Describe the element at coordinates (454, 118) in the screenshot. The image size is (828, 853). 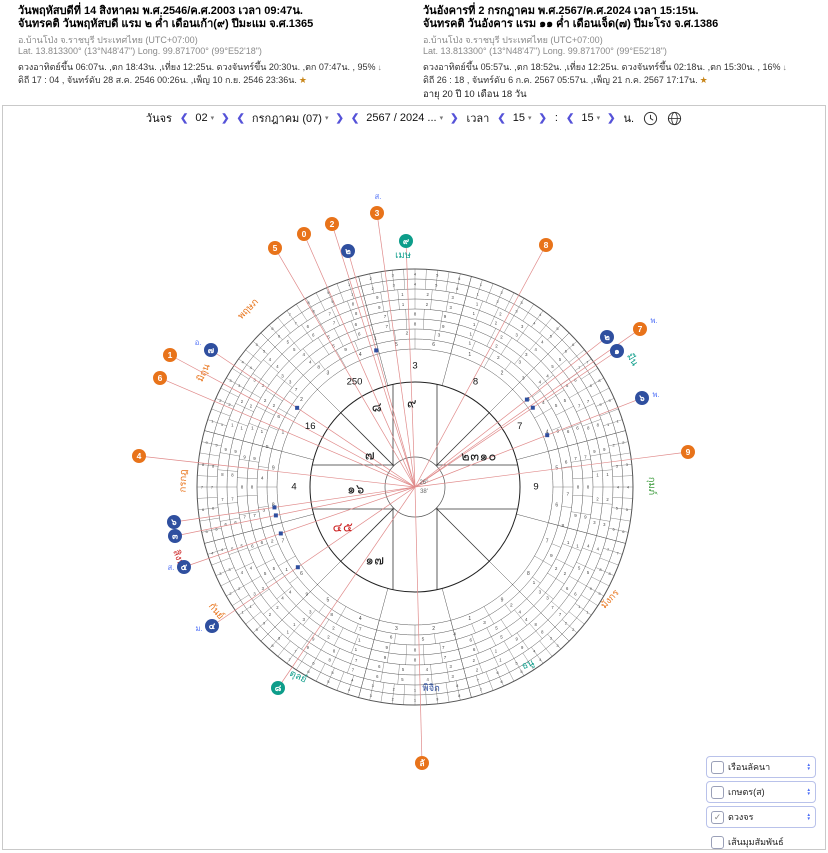
I see `year-next-button: ❯` at that location.